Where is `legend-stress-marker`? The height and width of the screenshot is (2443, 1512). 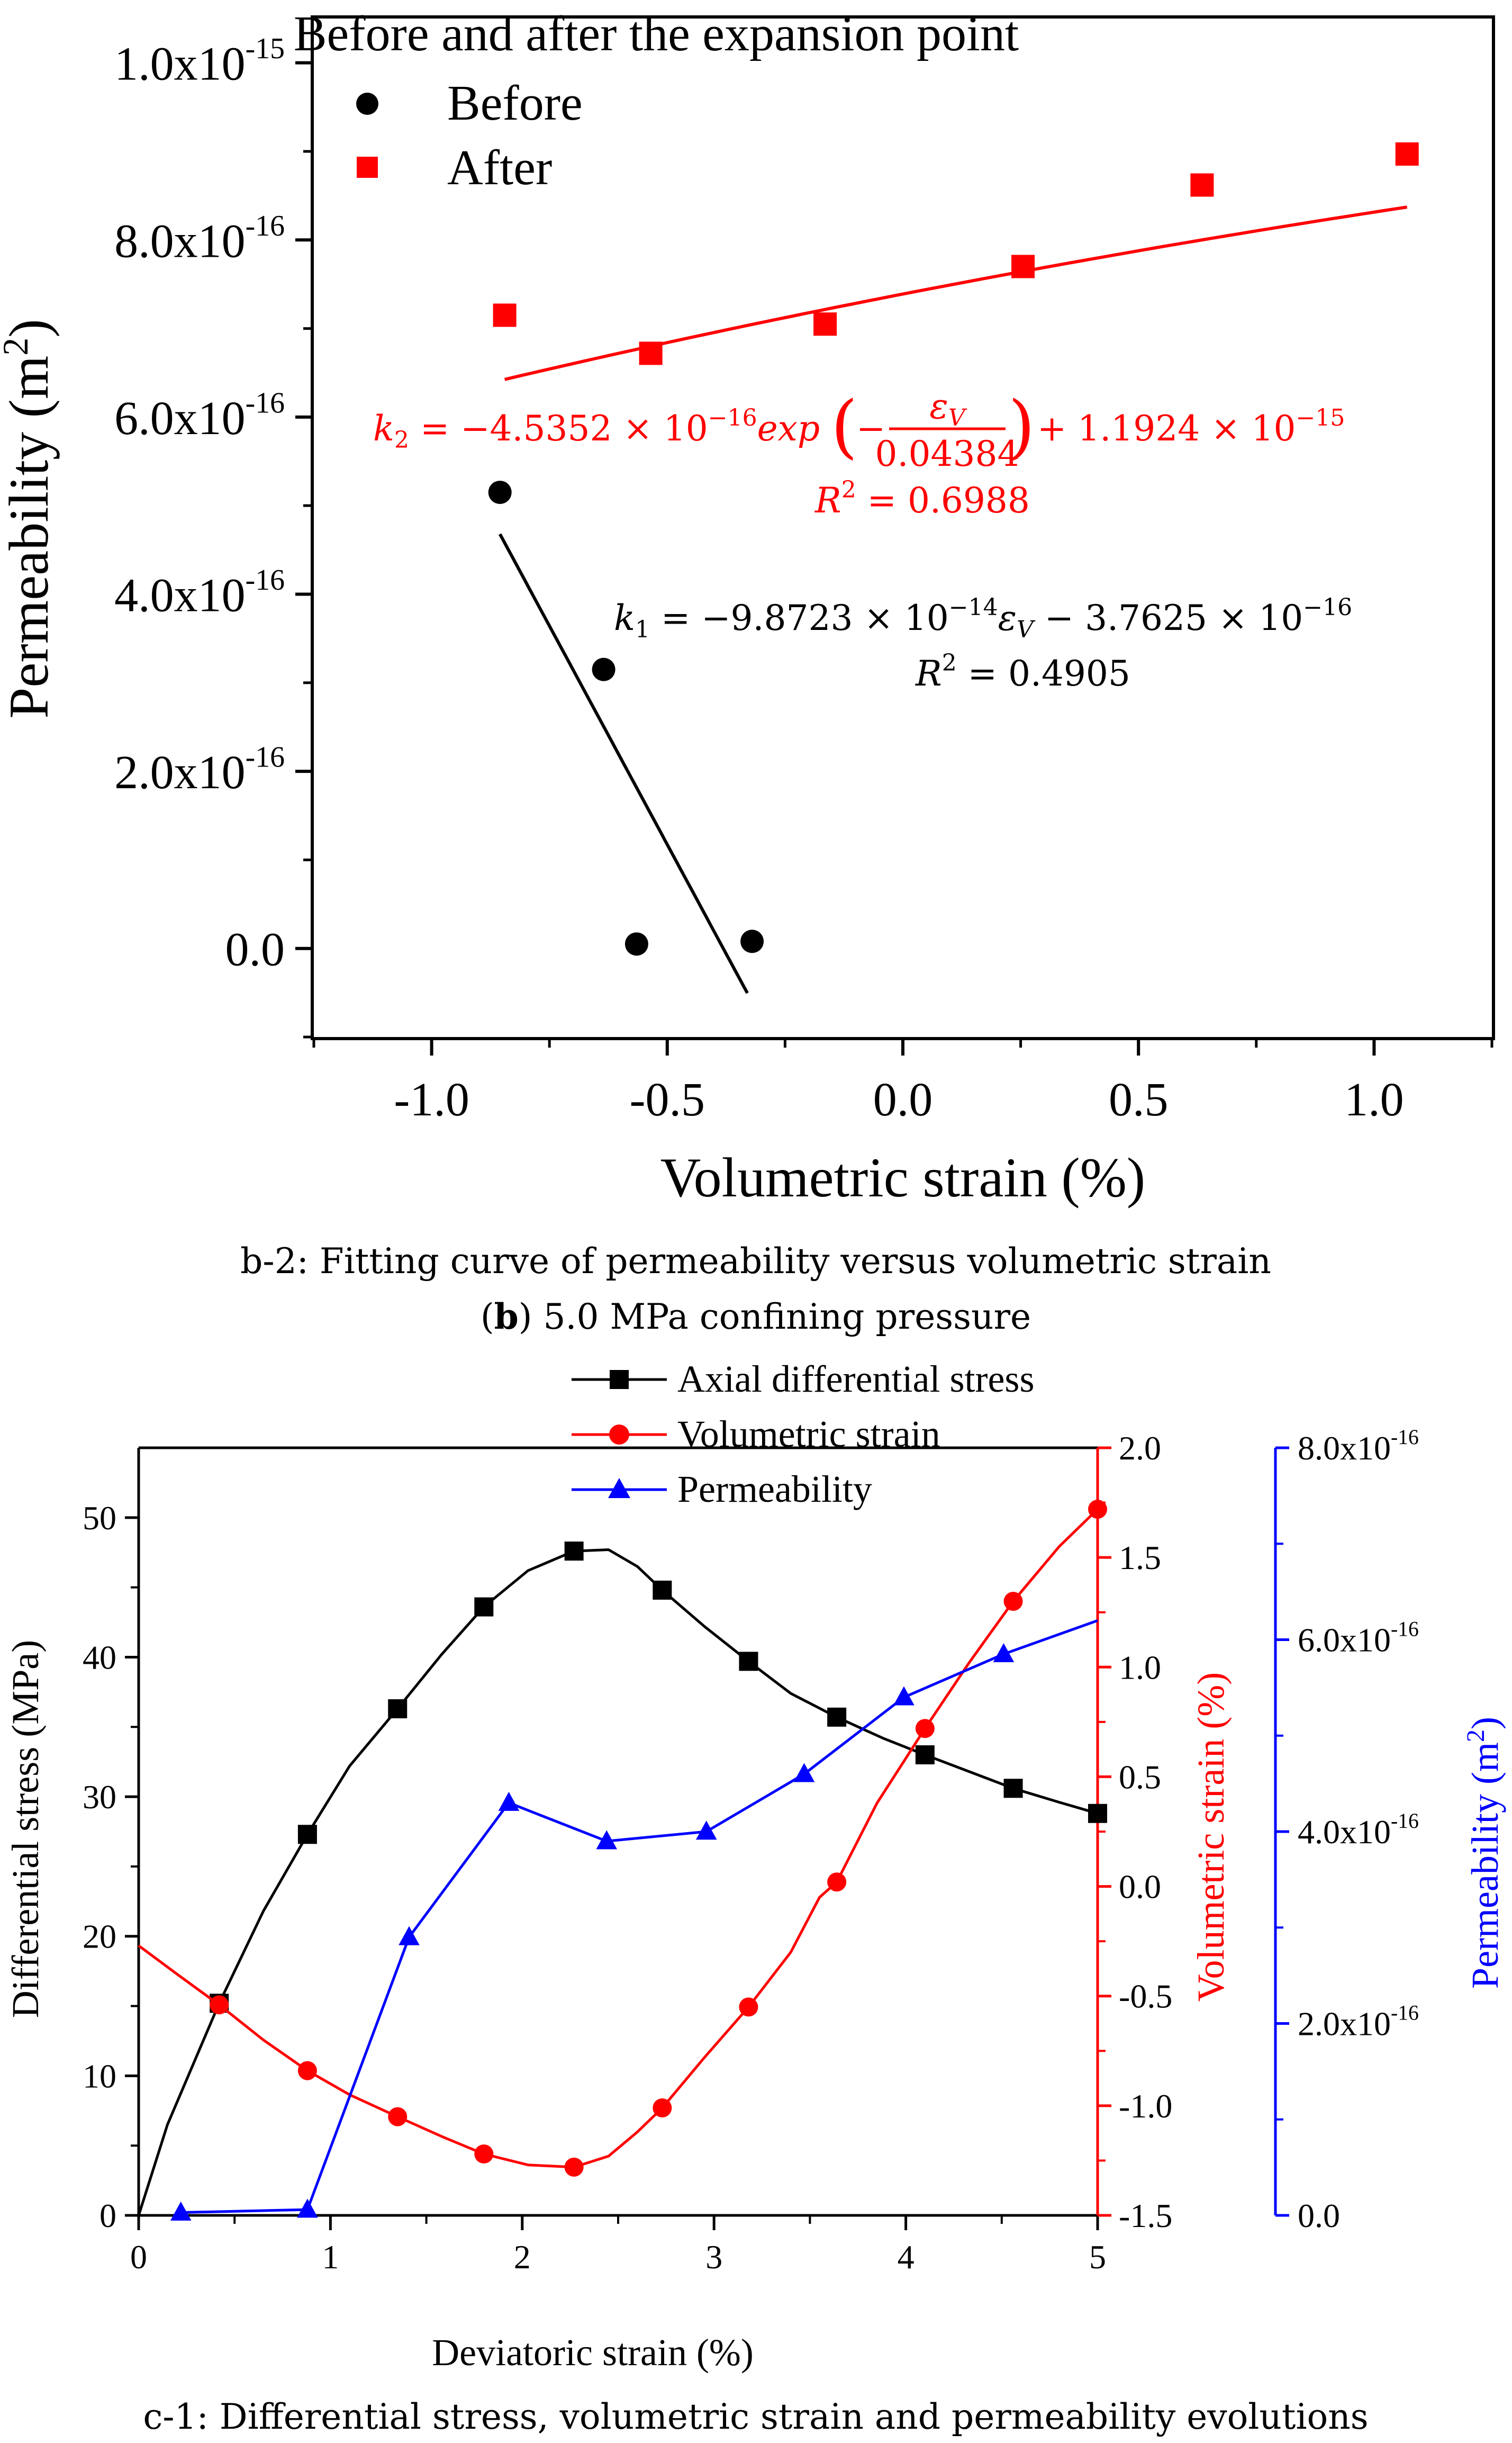 legend-stress-marker is located at coordinates (619, 1379).